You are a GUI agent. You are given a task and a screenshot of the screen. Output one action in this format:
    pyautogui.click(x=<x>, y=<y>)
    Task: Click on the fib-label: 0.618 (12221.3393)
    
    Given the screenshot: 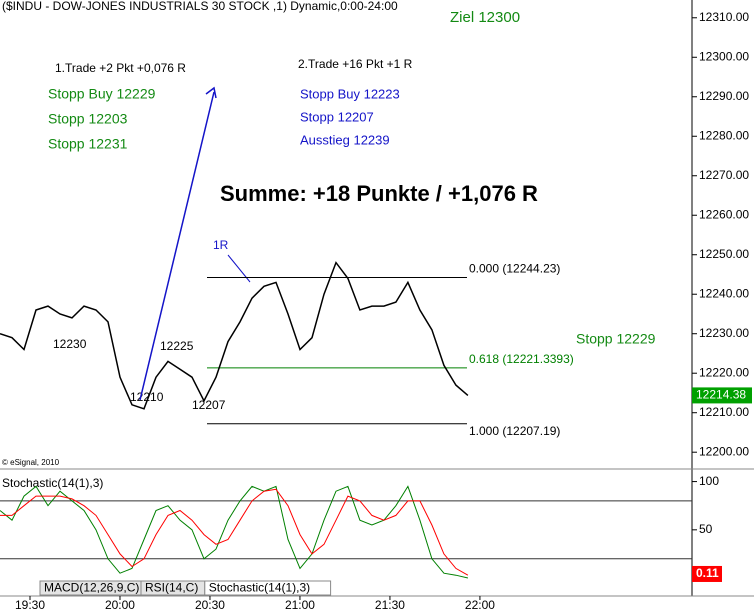 What is the action you would take?
    pyautogui.click(x=521, y=359)
    